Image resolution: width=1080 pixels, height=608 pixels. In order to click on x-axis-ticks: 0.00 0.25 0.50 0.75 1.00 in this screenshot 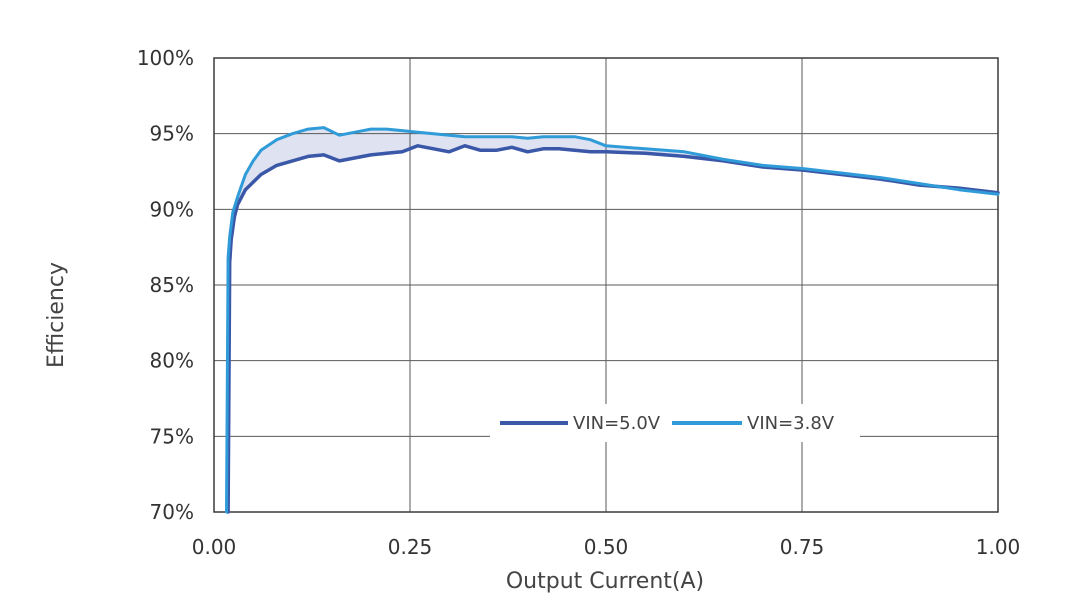, I will do `click(606, 547)`.